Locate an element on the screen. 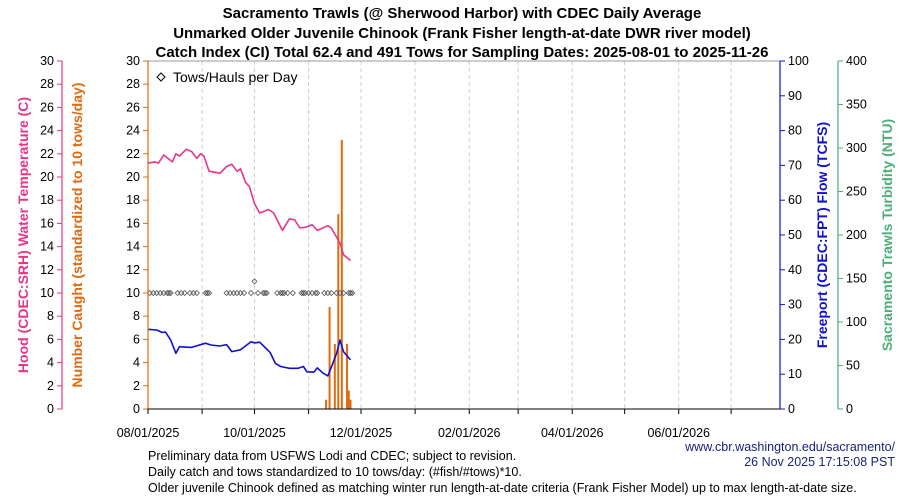 Image resolution: width=900 pixels, height=500 pixels. flow-axis-label: Freeport (CDEC:FPT) Flow (TCFS) is located at coordinates (822, 235).